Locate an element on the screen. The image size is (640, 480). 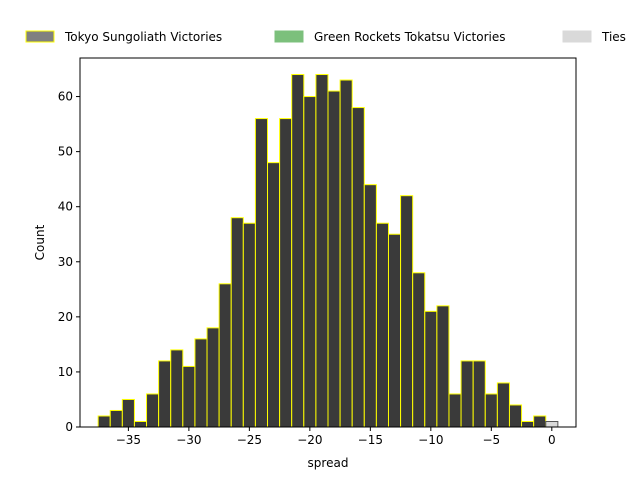
y-axis-ticks: 0 10 20 30 40 50 60 is located at coordinates (69, 262).